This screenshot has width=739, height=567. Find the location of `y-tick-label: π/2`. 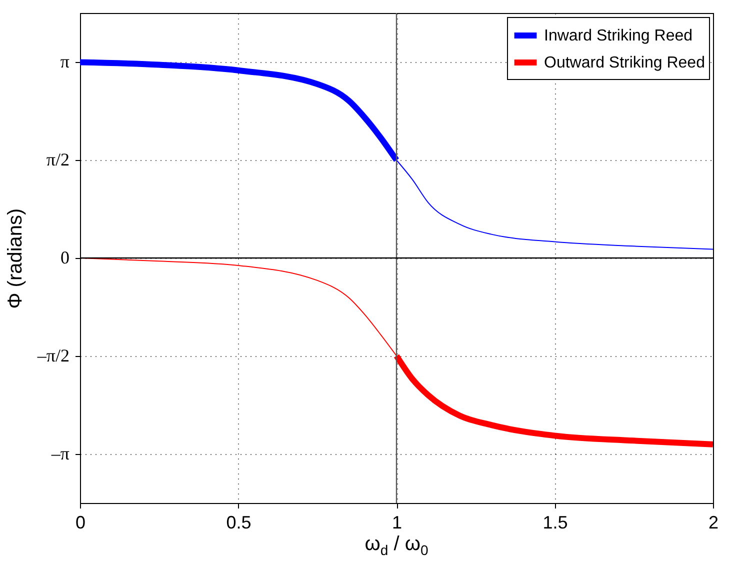

y-tick-label: π/2 is located at coordinates (58, 160).